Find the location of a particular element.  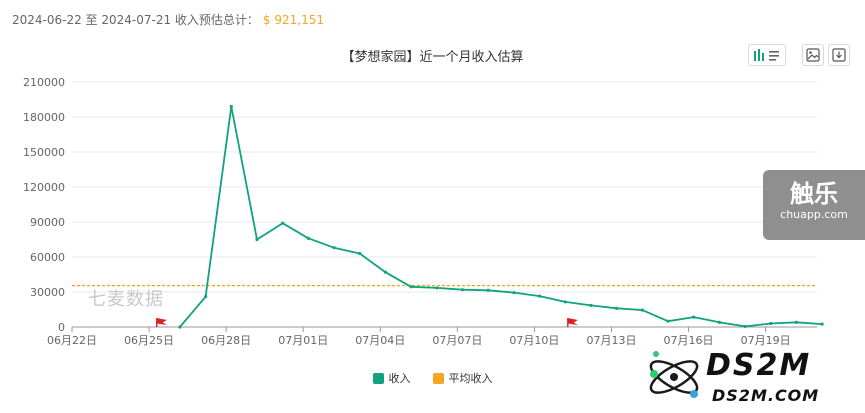

legend-item-average: 平均收入 is located at coordinates (462, 378).